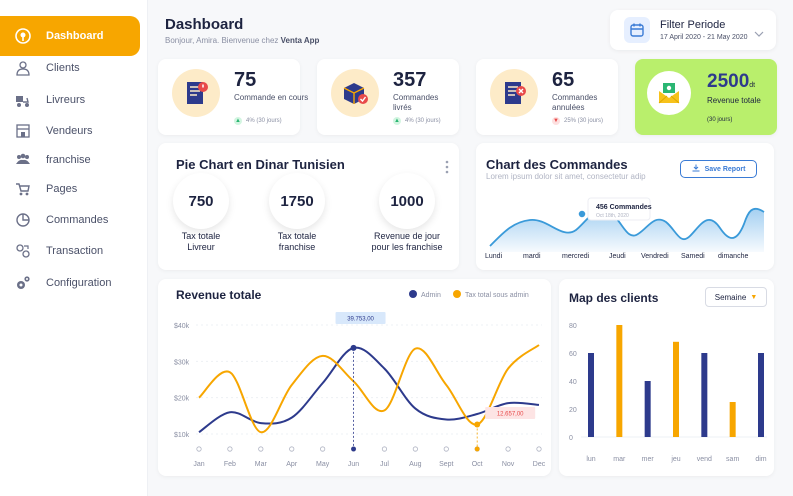 This screenshot has height=496, width=793. I want to click on user-icon, so click(23, 68).